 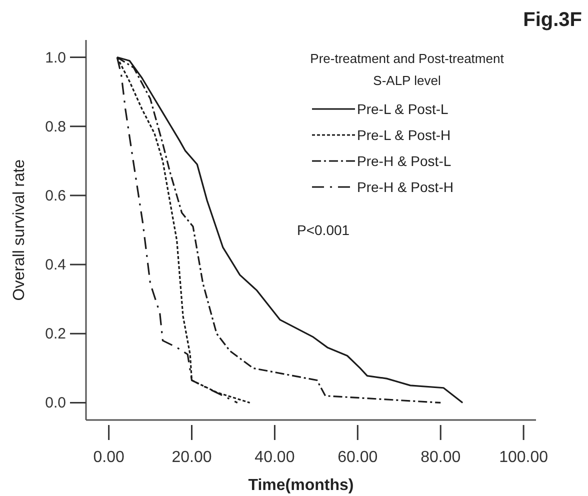 What do you see at coordinates (404, 135) in the screenshot?
I see `legend-label: Pre-L & Post-H` at bounding box center [404, 135].